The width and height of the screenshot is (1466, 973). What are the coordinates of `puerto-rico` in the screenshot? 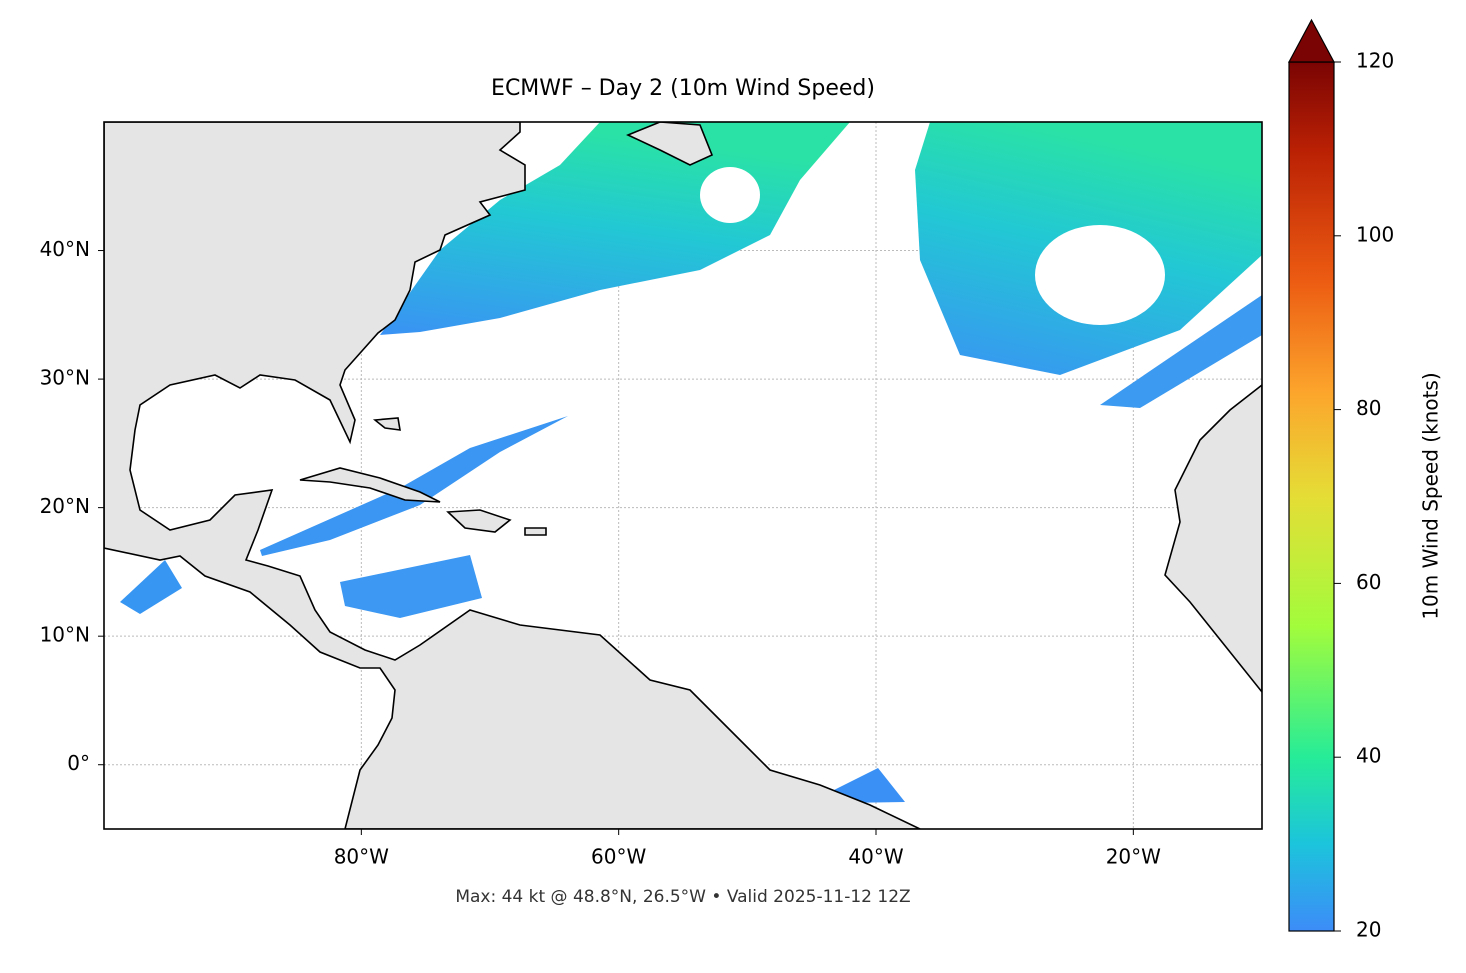 It's located at (535, 531).